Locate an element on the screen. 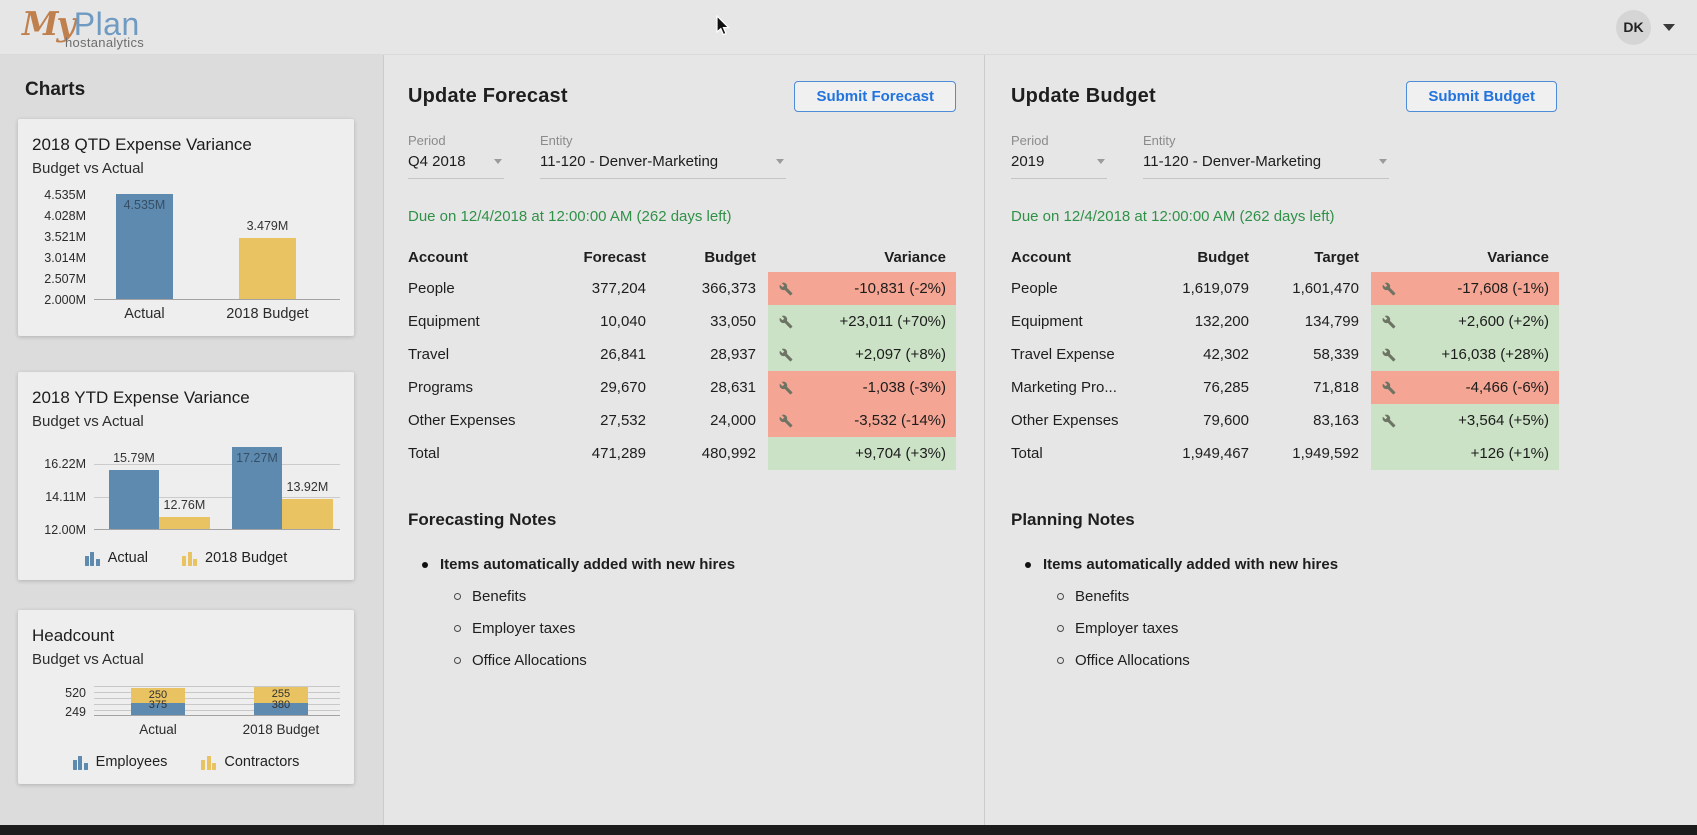  value-cell: 58,339 is located at coordinates (1336, 354).